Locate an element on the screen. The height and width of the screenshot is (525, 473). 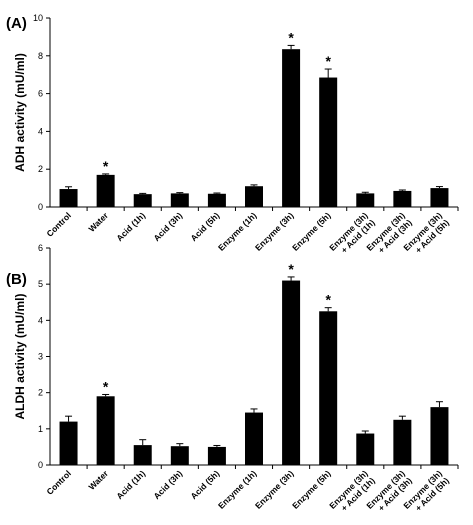
panel-label: (A) is located at coordinates (16, 23).